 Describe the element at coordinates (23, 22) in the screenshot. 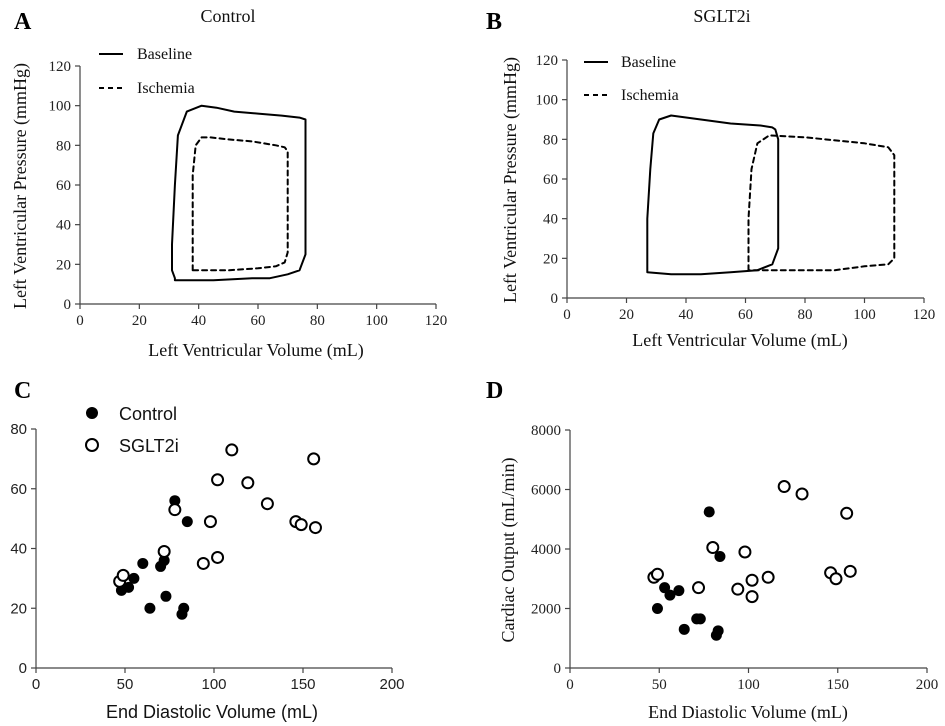

I see `panel-letter-a: A` at that location.